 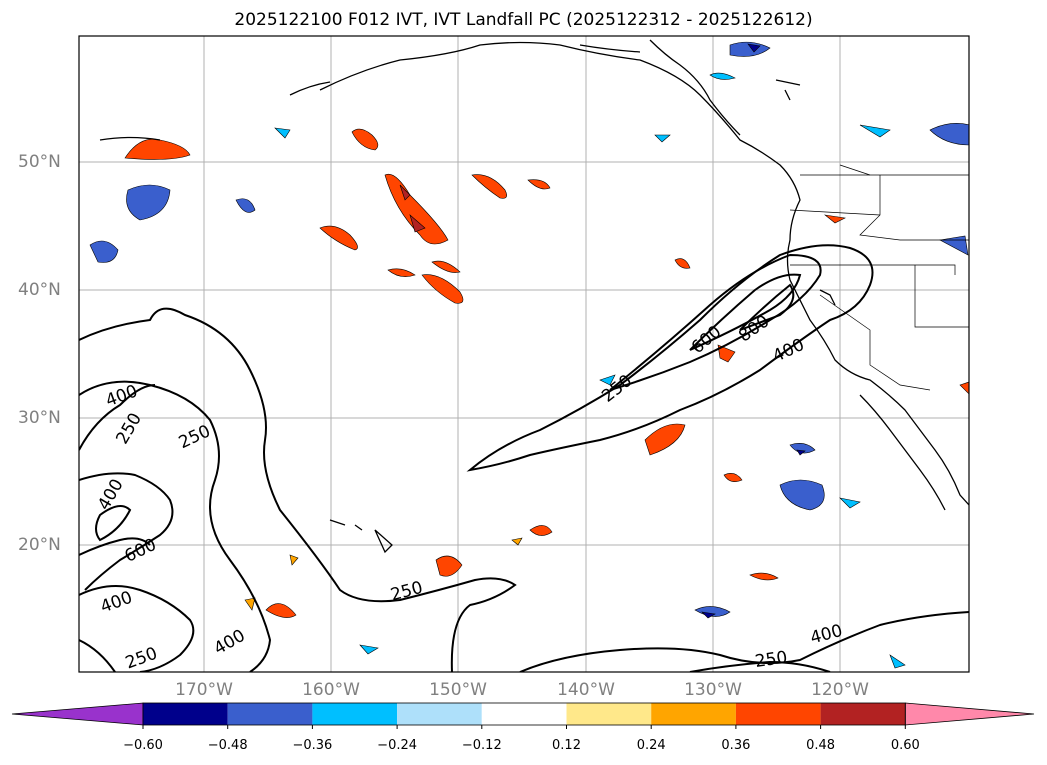 I want to click on colorbar-tick-label: −0.24, so click(x=397, y=745).